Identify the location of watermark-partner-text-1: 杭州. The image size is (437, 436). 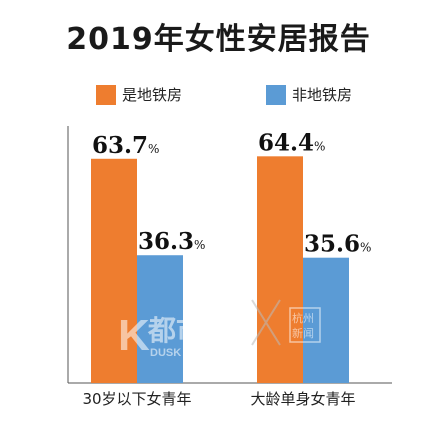
(303, 318).